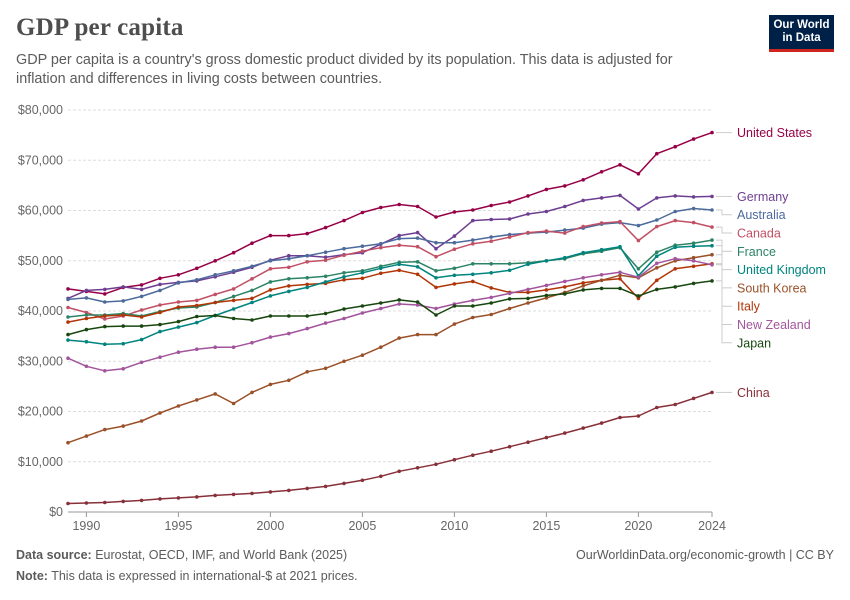 This screenshot has width=850, height=600. I want to click on series-label-france: France, so click(756, 252).